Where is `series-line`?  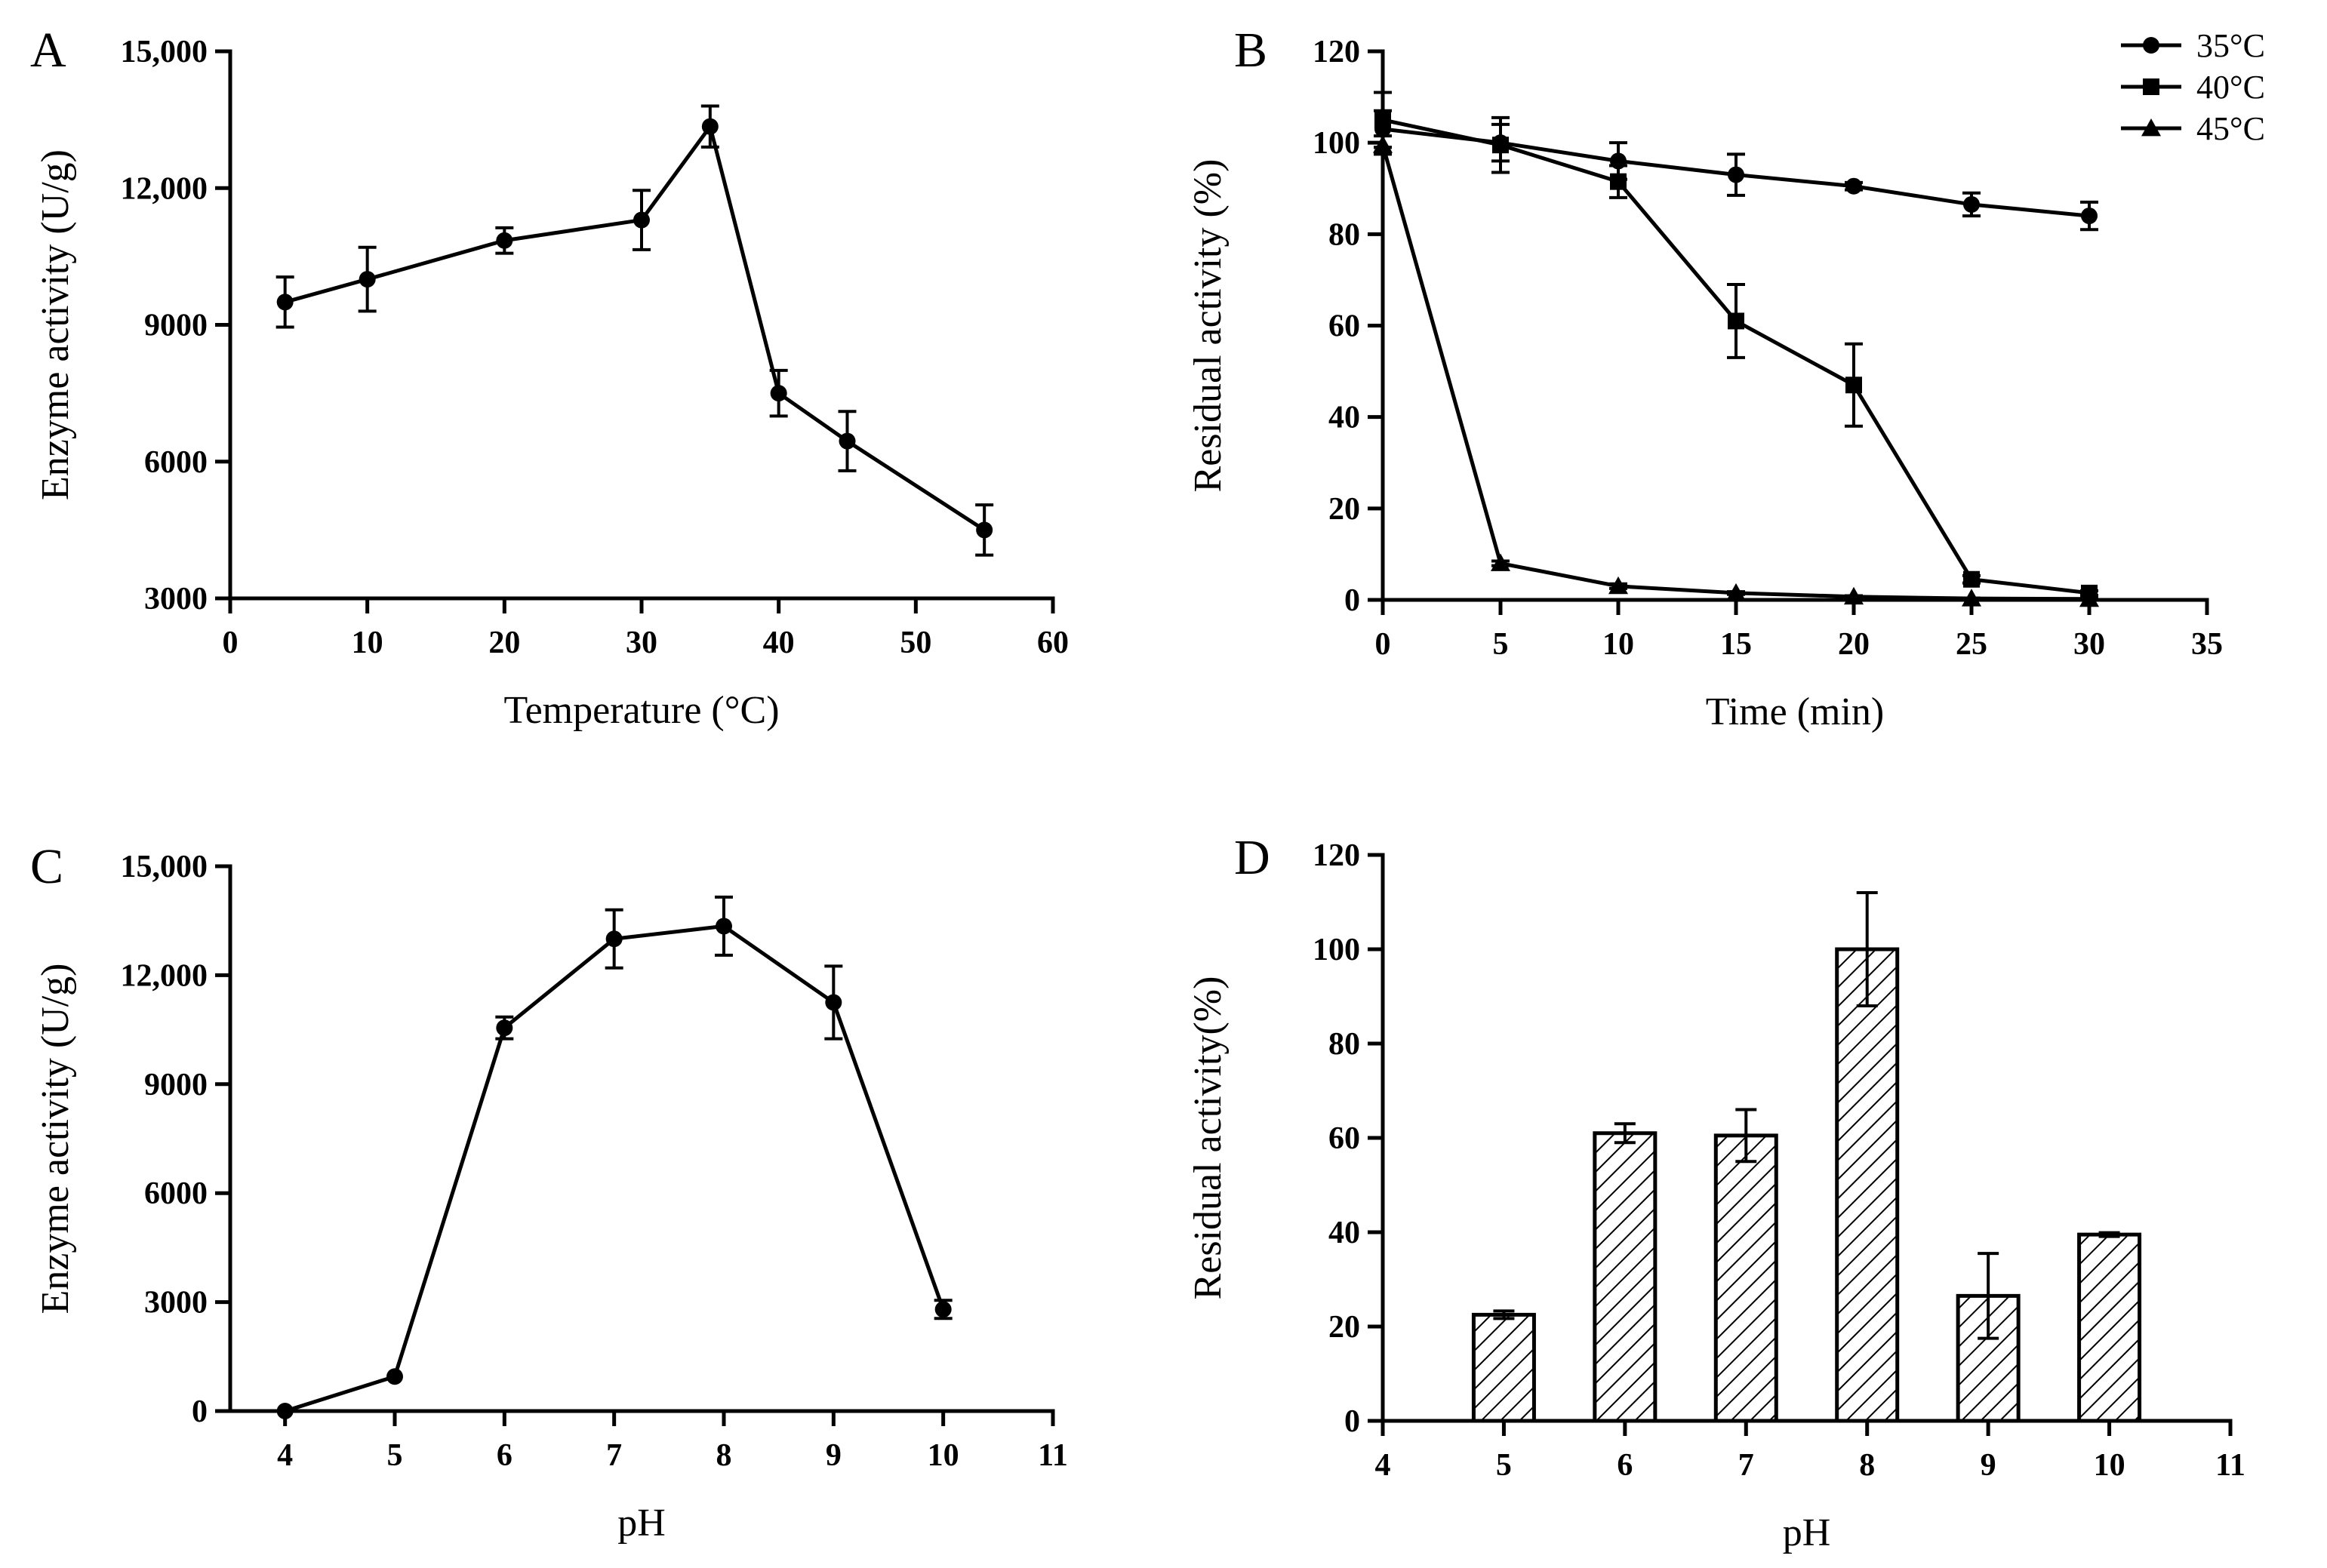
series-line is located at coordinates (635, 328).